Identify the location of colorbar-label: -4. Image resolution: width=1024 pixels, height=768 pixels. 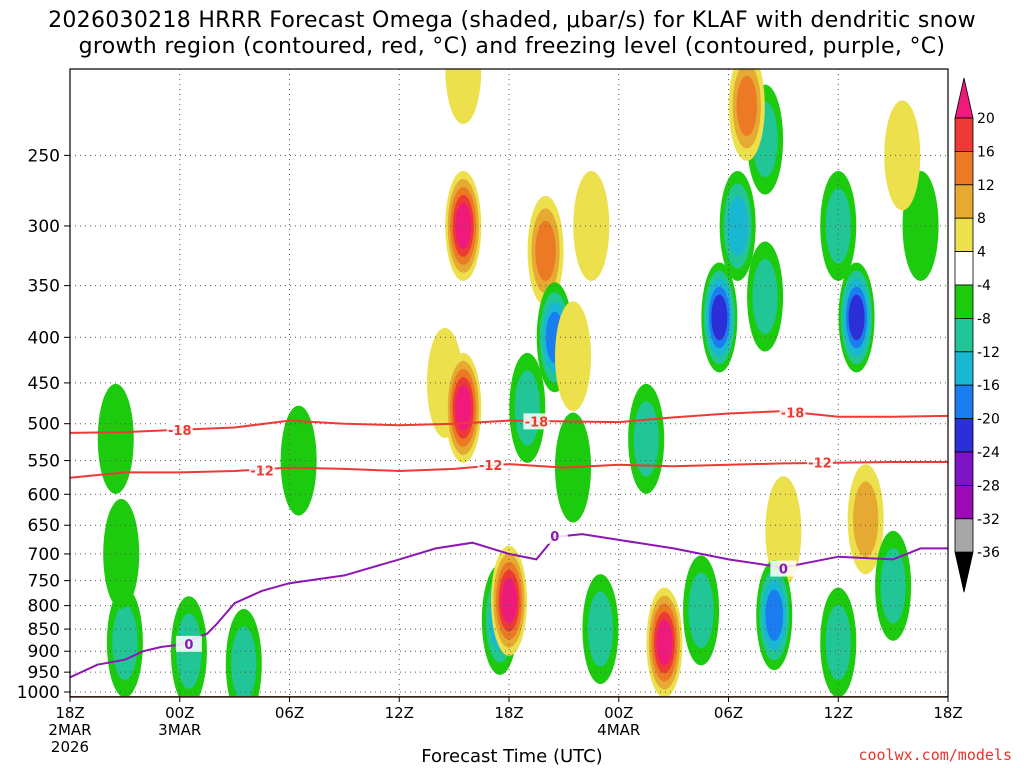
(984, 286).